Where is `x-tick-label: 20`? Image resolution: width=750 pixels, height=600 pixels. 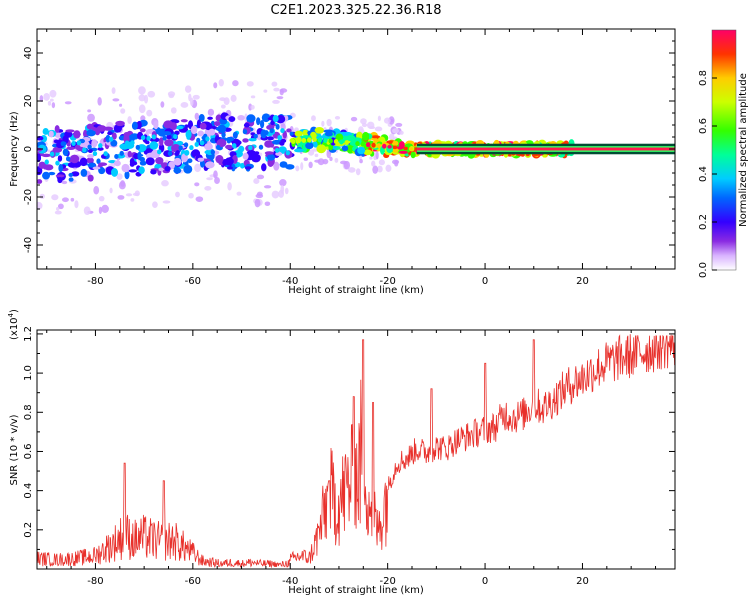
x-tick-label: 20 is located at coordinates (582, 581).